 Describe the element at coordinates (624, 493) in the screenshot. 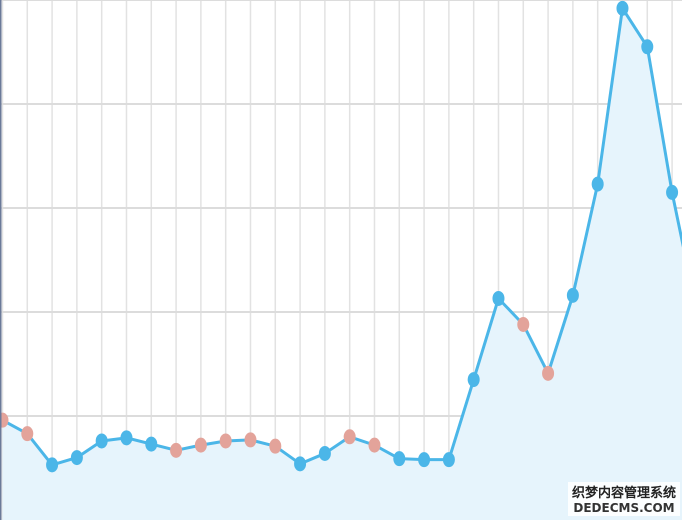

I see `watermark: 织梦内容管理系统` at that location.